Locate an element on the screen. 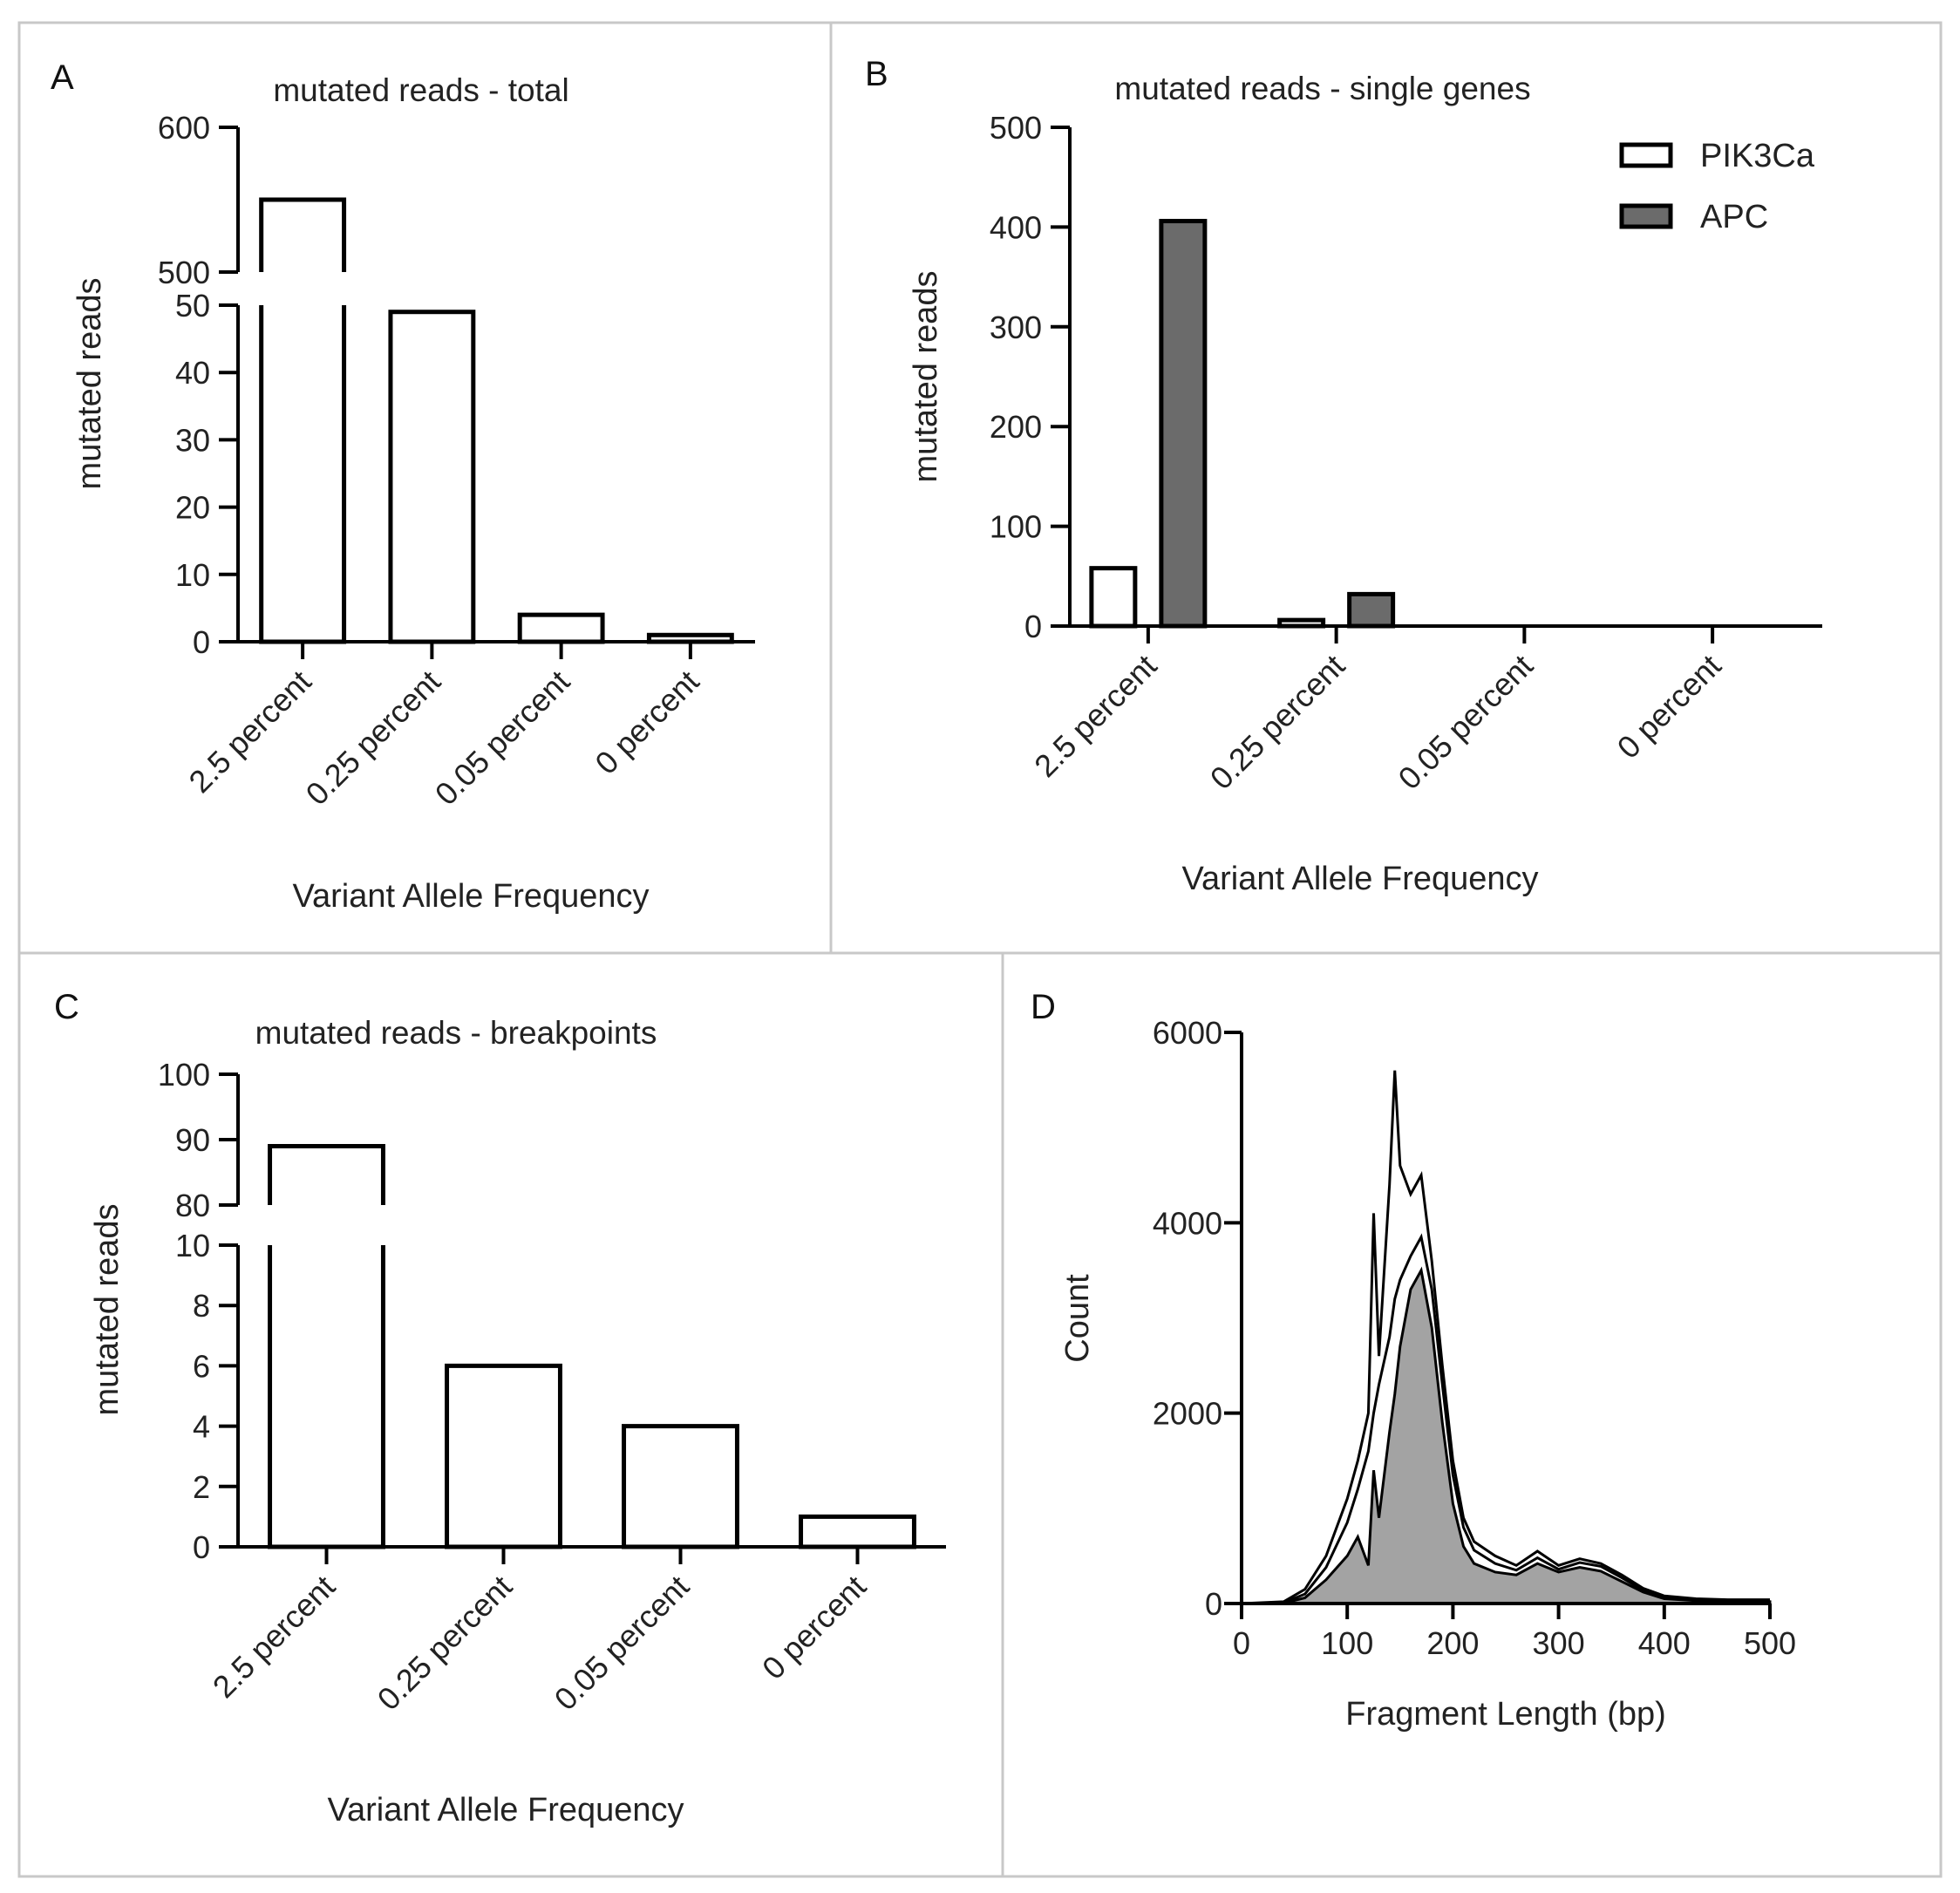 This screenshot has width=1960, height=1893. panel-a-x-tick-label: 0 percent is located at coordinates (646, 722).